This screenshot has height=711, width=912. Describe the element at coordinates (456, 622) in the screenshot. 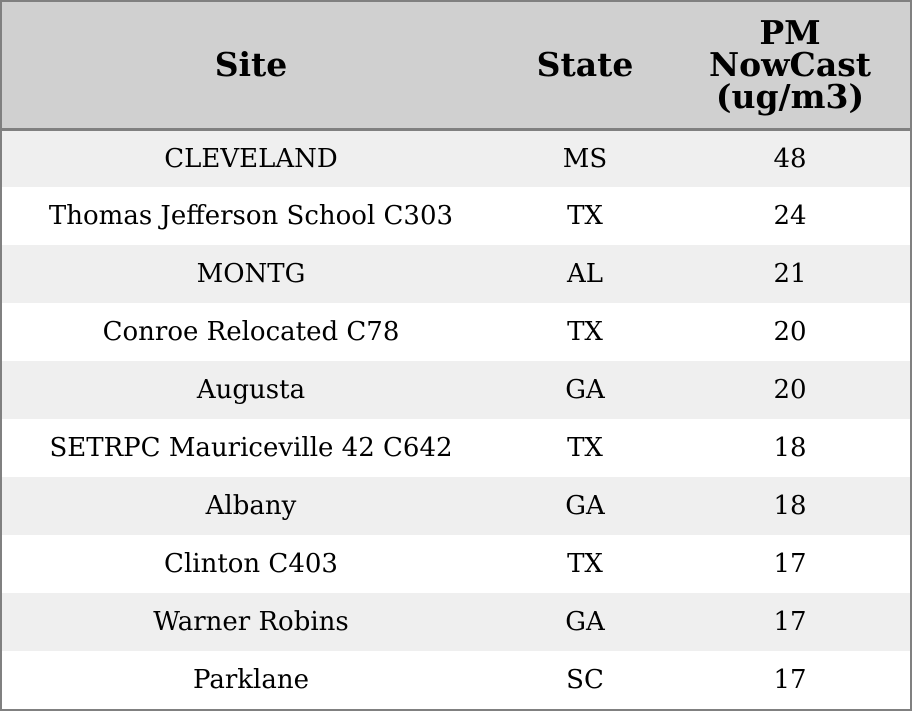

I see `table-row: Warner Robins GA 17` at that location.